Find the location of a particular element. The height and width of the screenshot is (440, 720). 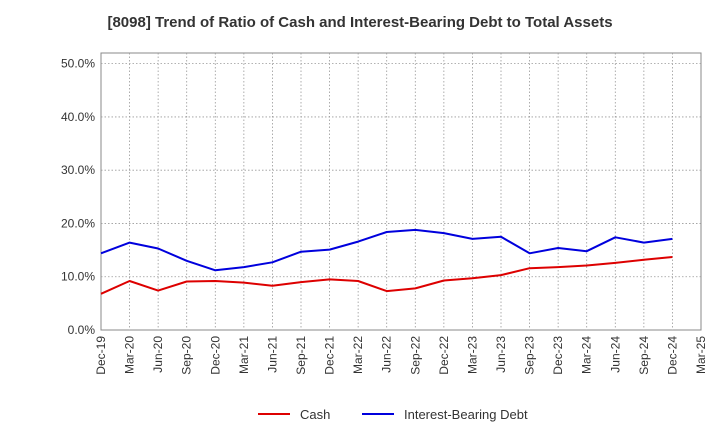

x-tick-label: Dec-21 is located at coordinates (330, 355).